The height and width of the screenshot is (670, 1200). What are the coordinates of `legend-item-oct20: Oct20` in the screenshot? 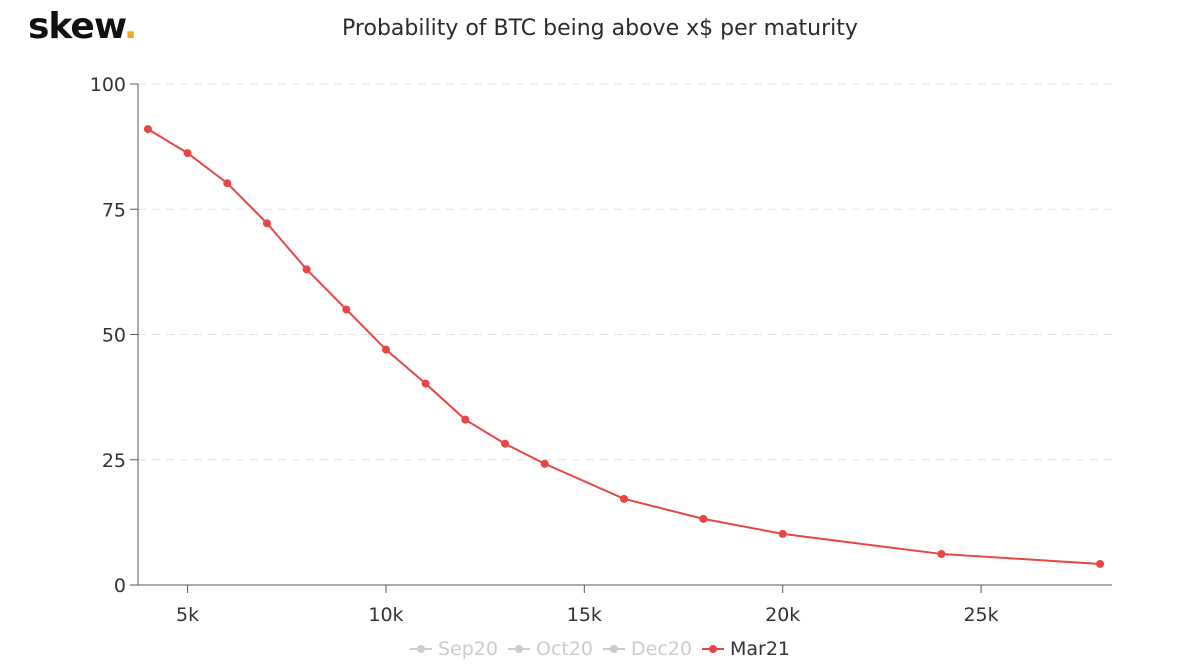 It's located at (550, 649).